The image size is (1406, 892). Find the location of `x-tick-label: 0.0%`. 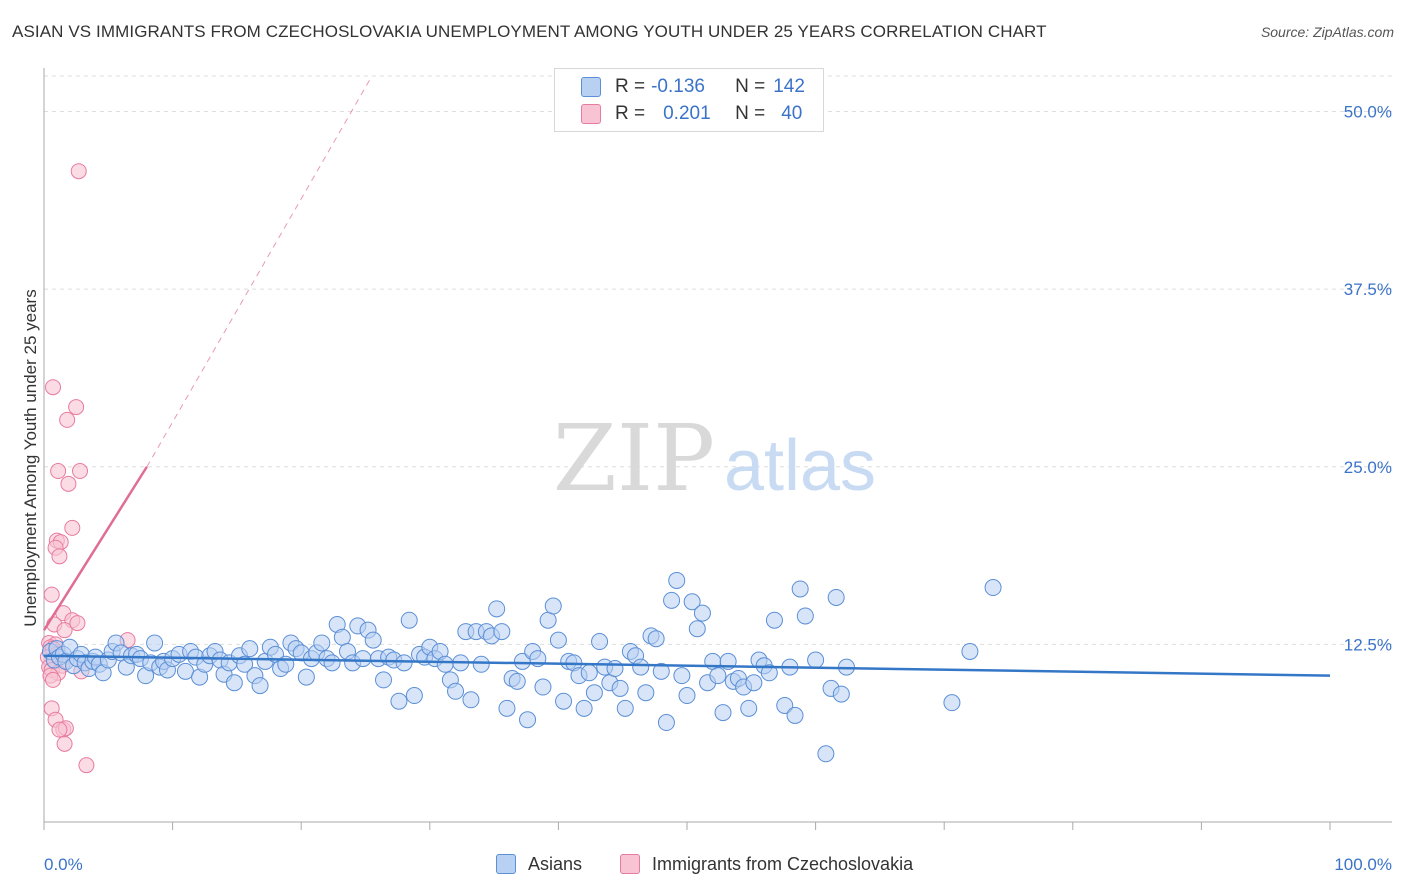

x-tick-label: 0.0% is located at coordinates (63, 864).